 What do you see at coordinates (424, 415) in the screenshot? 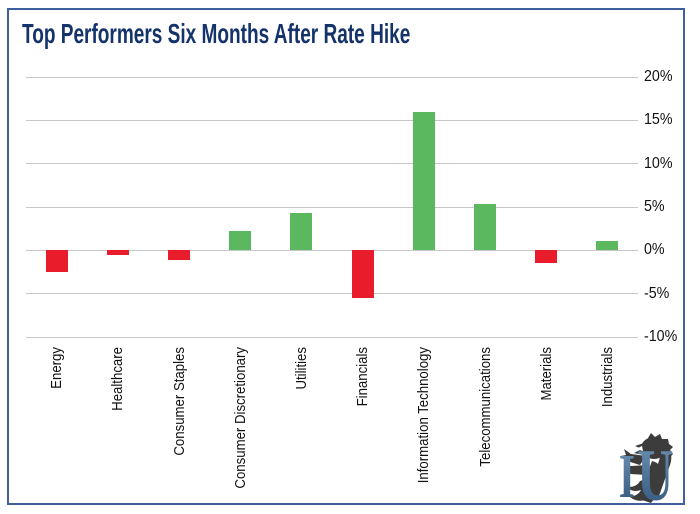
I see `x-axis-label: Information Technology` at bounding box center [424, 415].